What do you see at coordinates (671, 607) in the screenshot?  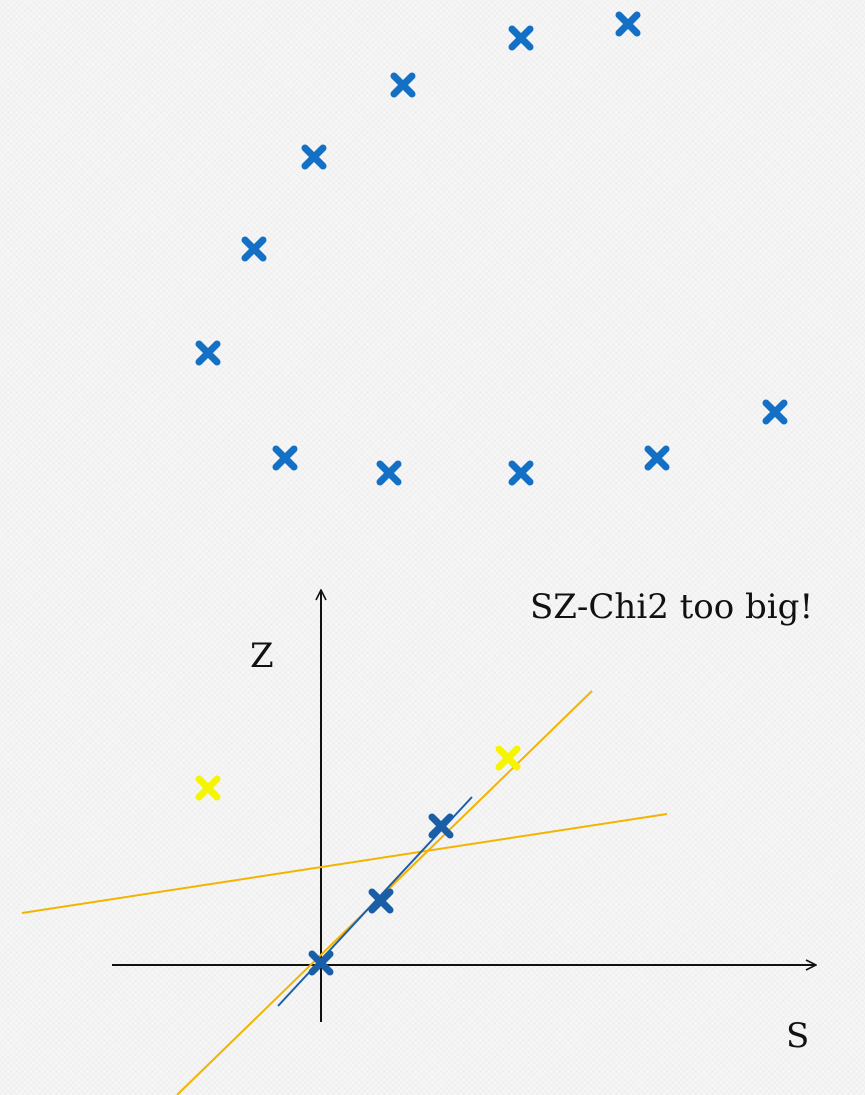 I see `chi2-annotation: SZ-Chi2 too big!` at bounding box center [671, 607].